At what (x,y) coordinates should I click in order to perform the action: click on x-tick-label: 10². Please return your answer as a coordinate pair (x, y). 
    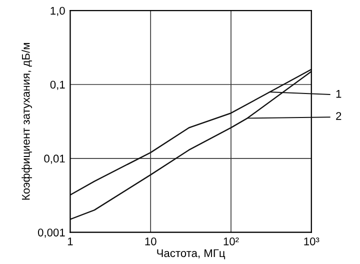
    Looking at the image, I should click on (231, 241).